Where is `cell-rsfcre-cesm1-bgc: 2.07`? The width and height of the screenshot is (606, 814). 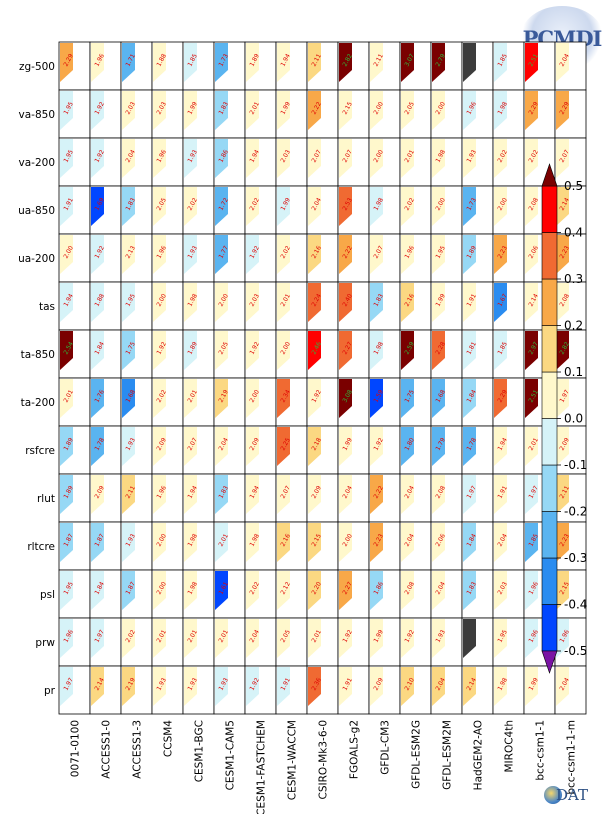 cell-rsfcre-cesm1-bgc: 2.07 is located at coordinates (198, 450).